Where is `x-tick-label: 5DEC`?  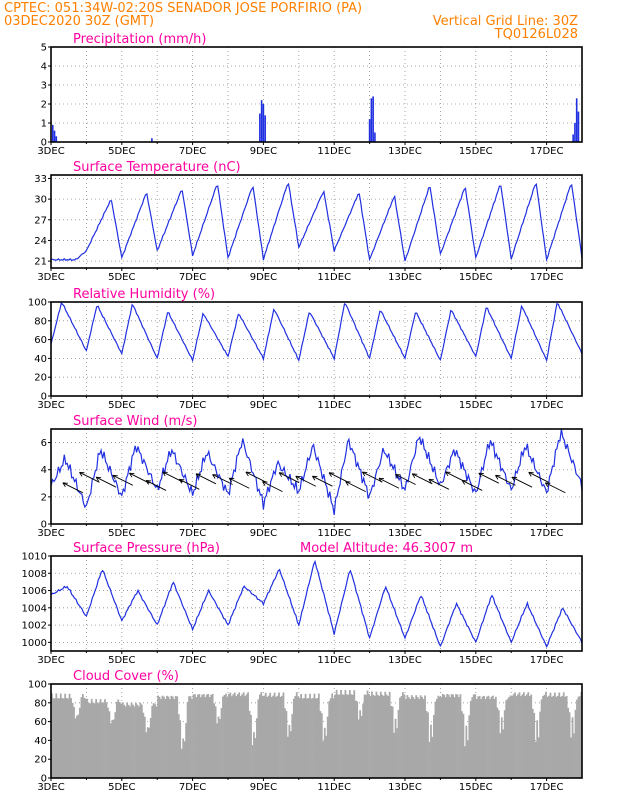
x-tick-label: 5DEC is located at coordinates (121, 277).